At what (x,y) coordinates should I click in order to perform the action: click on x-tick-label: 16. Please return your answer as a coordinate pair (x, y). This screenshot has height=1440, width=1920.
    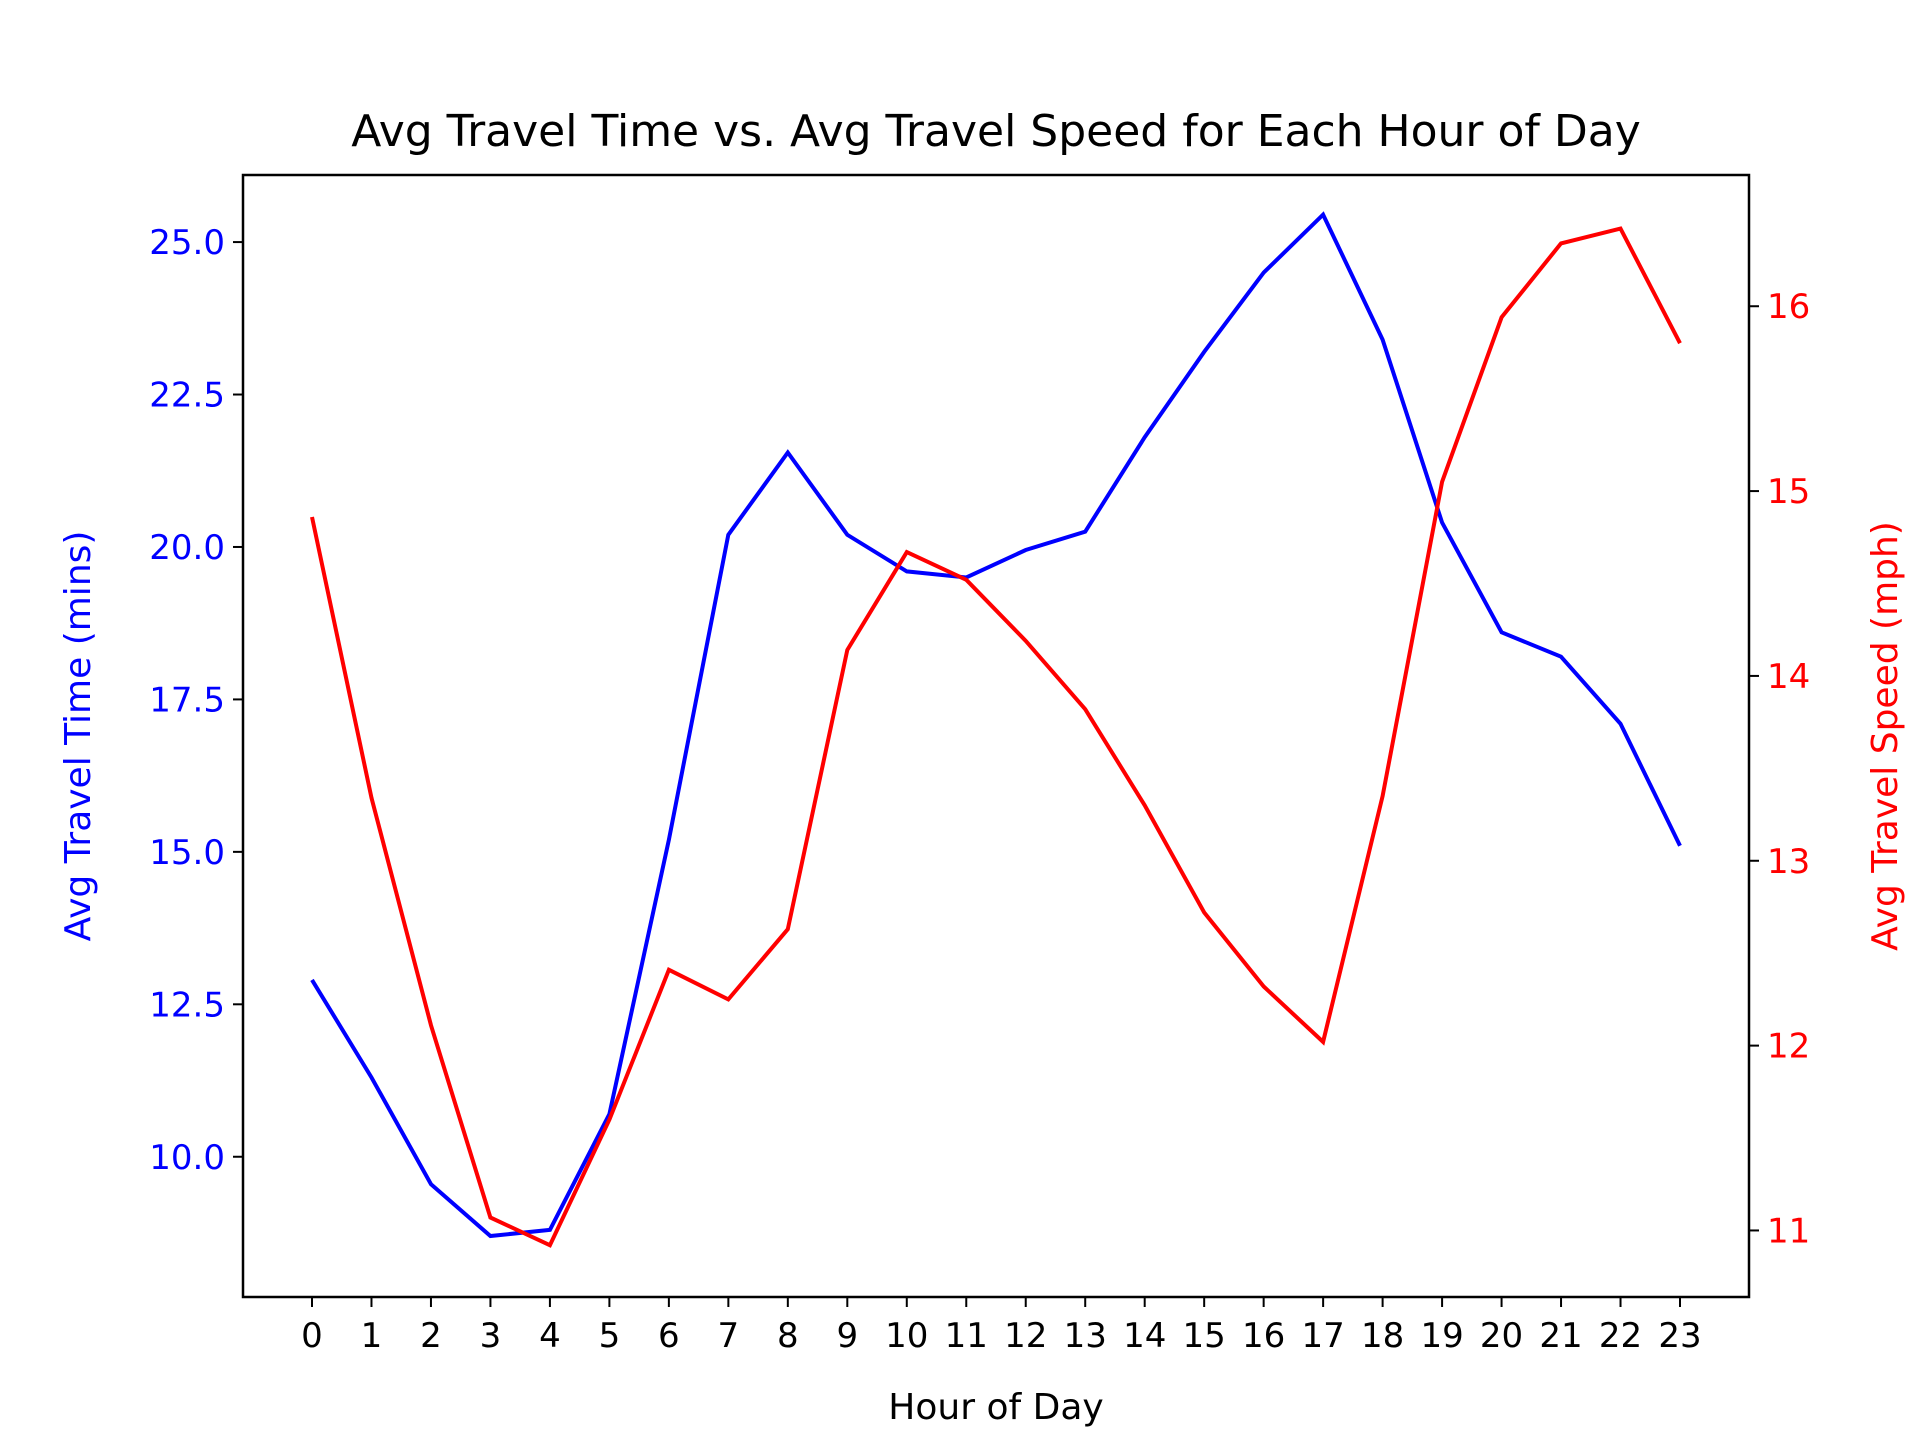
    Looking at the image, I should click on (1263, 1336).